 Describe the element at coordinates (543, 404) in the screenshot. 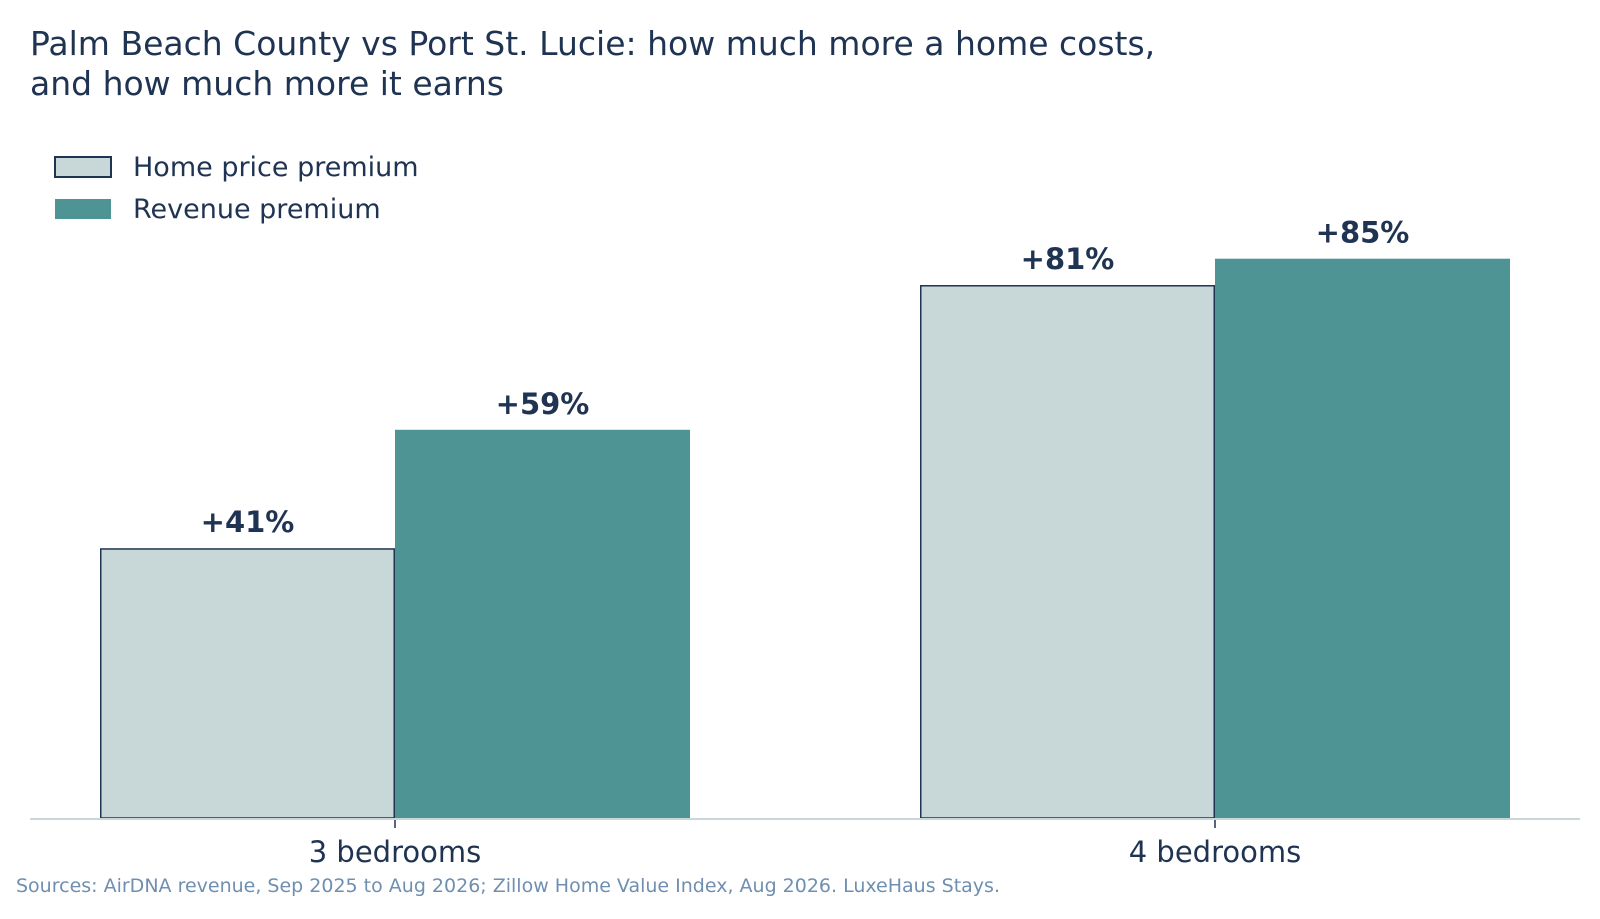

I see `data-label: +59%` at that location.